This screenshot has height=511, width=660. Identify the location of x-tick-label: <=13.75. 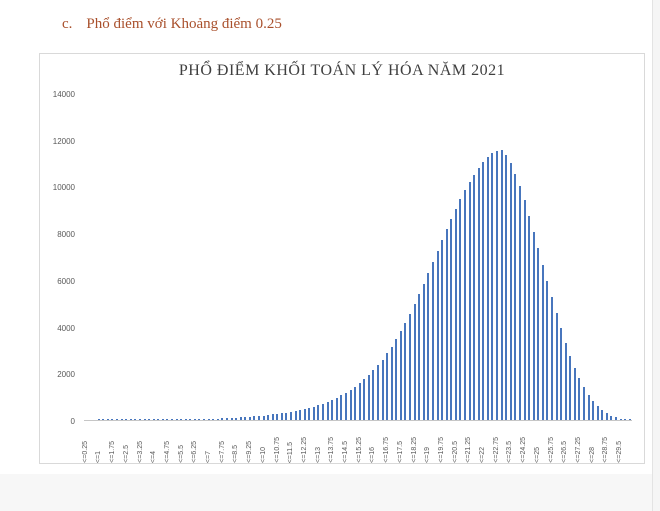
(332, 450).